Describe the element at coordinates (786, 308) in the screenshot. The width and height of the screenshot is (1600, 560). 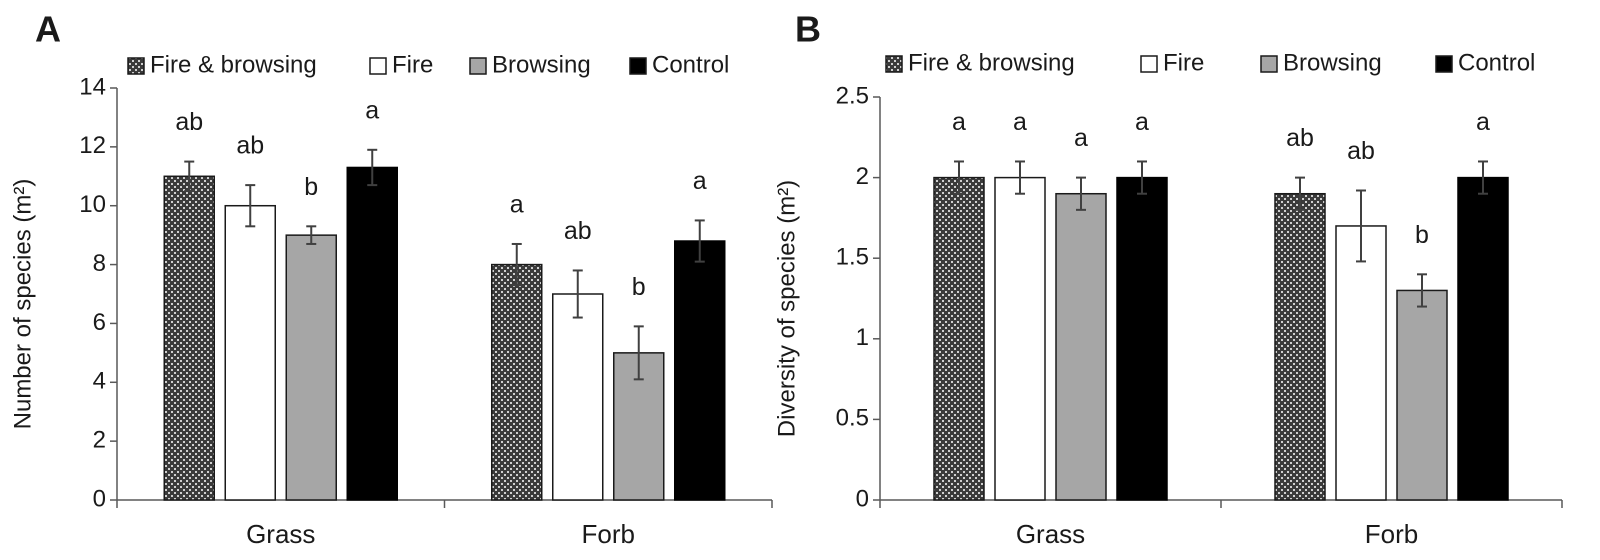
I see `y-axis-label: Diversity of species (m²)` at that location.